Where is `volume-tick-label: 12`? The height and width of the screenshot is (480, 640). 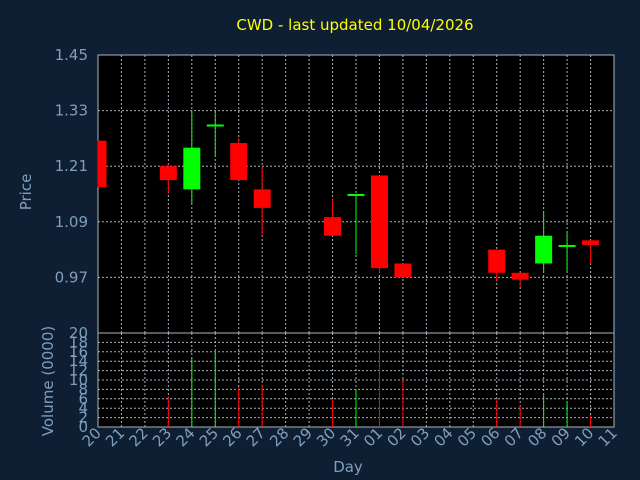
volume-tick-label: 12 is located at coordinates (78, 371).